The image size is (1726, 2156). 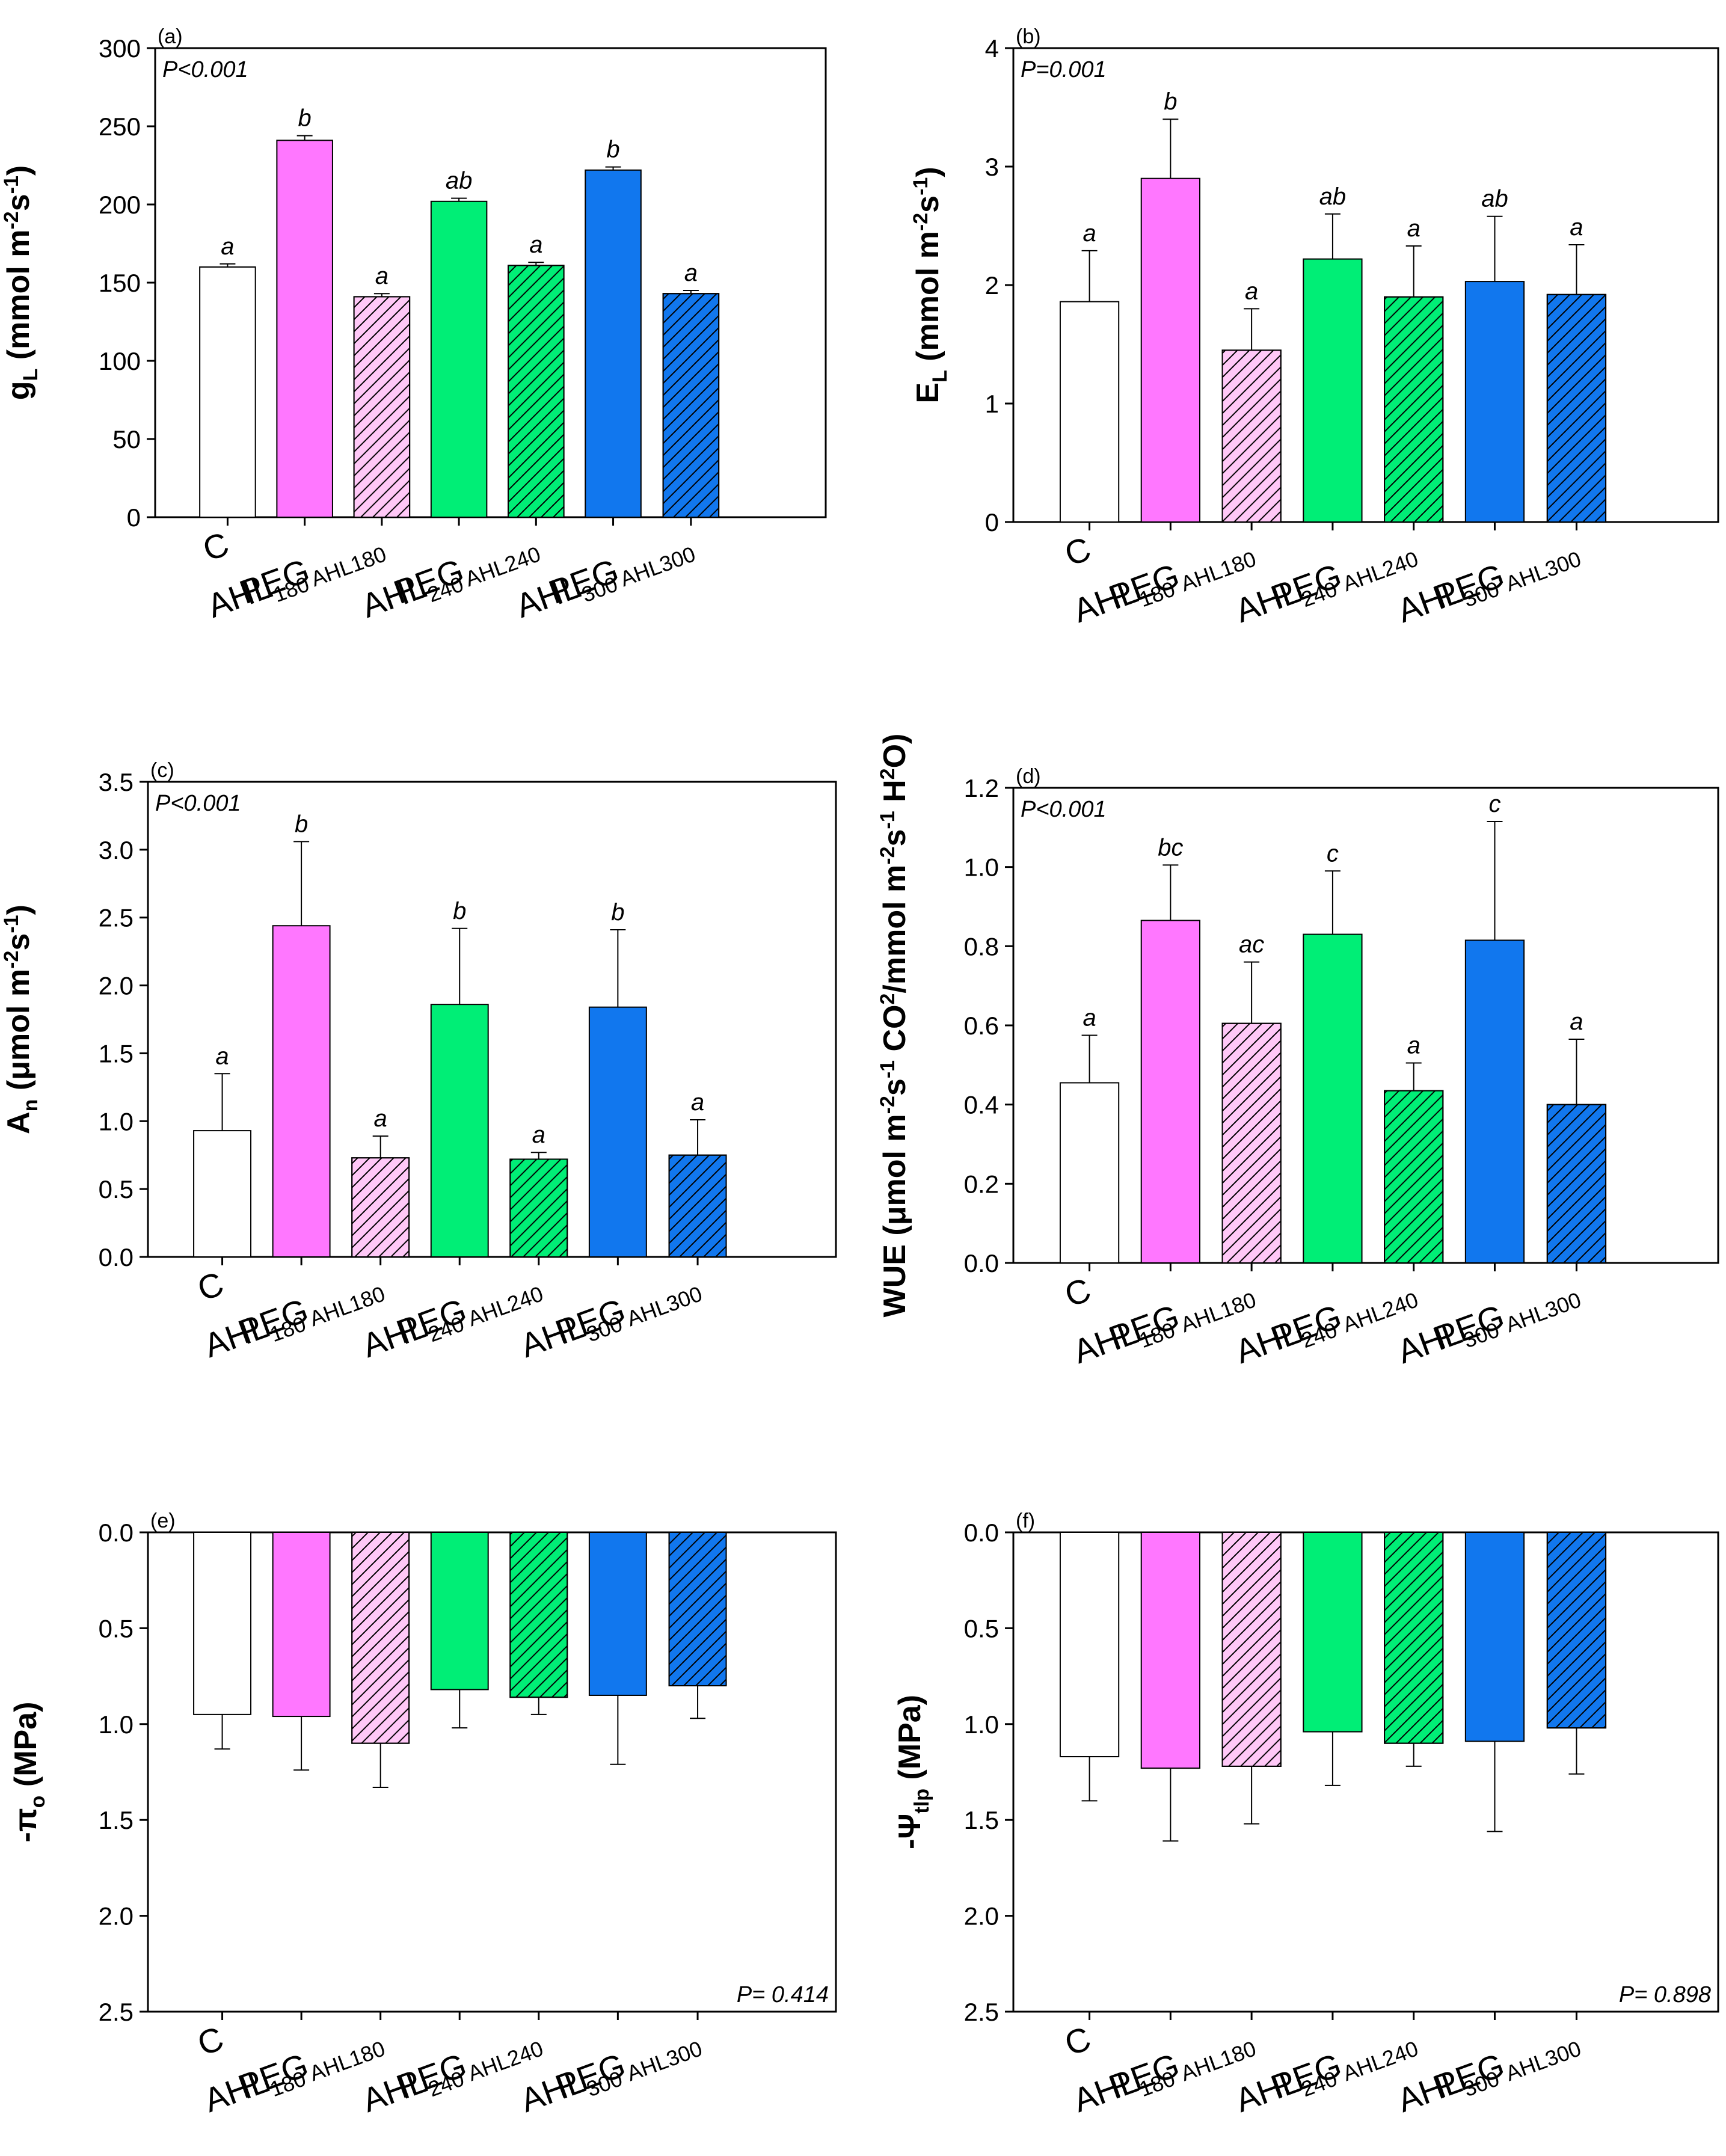 I want to click on p-value: P= 0.414, so click(x=783, y=1994).